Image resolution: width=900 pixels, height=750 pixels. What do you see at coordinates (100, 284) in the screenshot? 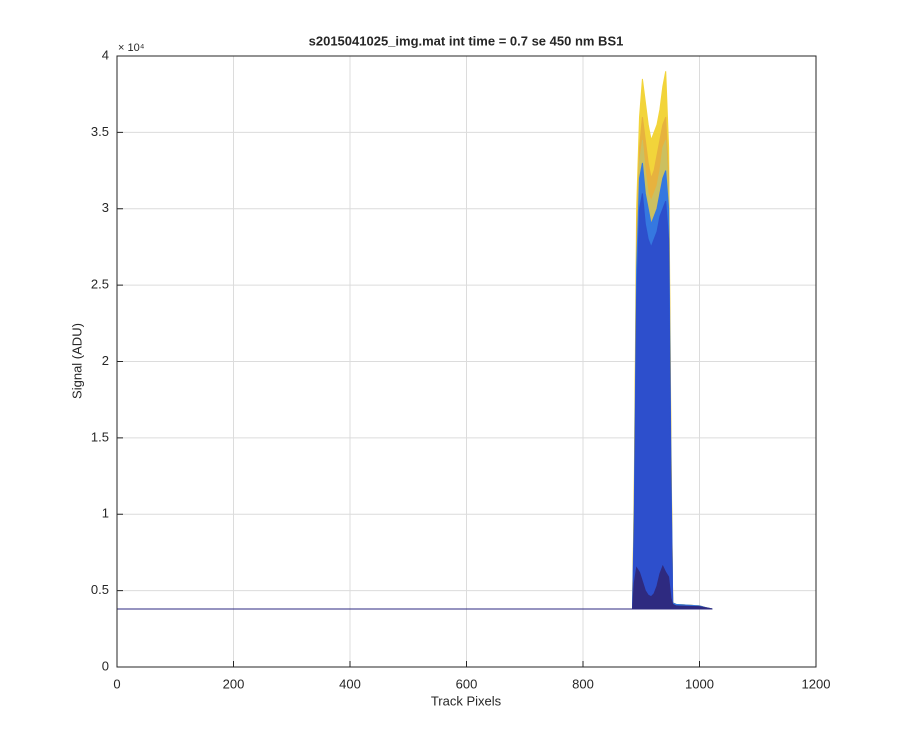
I see `y-tick-label: 2.5` at bounding box center [100, 284].